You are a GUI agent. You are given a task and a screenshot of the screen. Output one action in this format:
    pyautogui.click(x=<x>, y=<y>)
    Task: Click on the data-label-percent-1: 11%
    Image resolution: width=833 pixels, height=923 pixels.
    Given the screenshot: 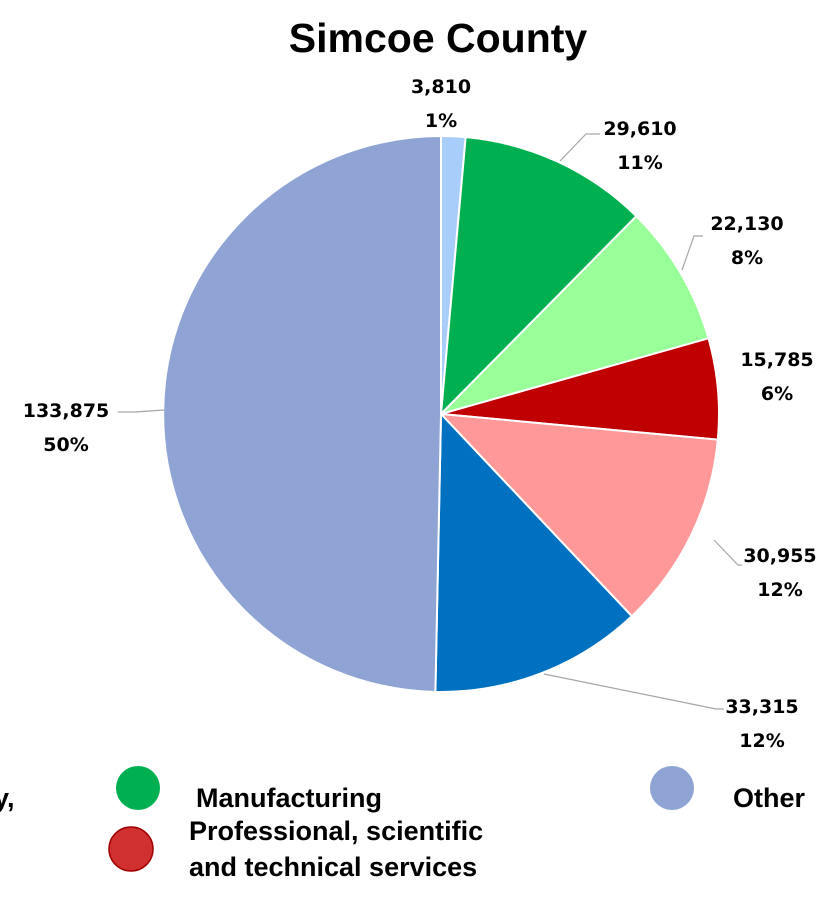 What is the action you would take?
    pyautogui.click(x=639, y=163)
    